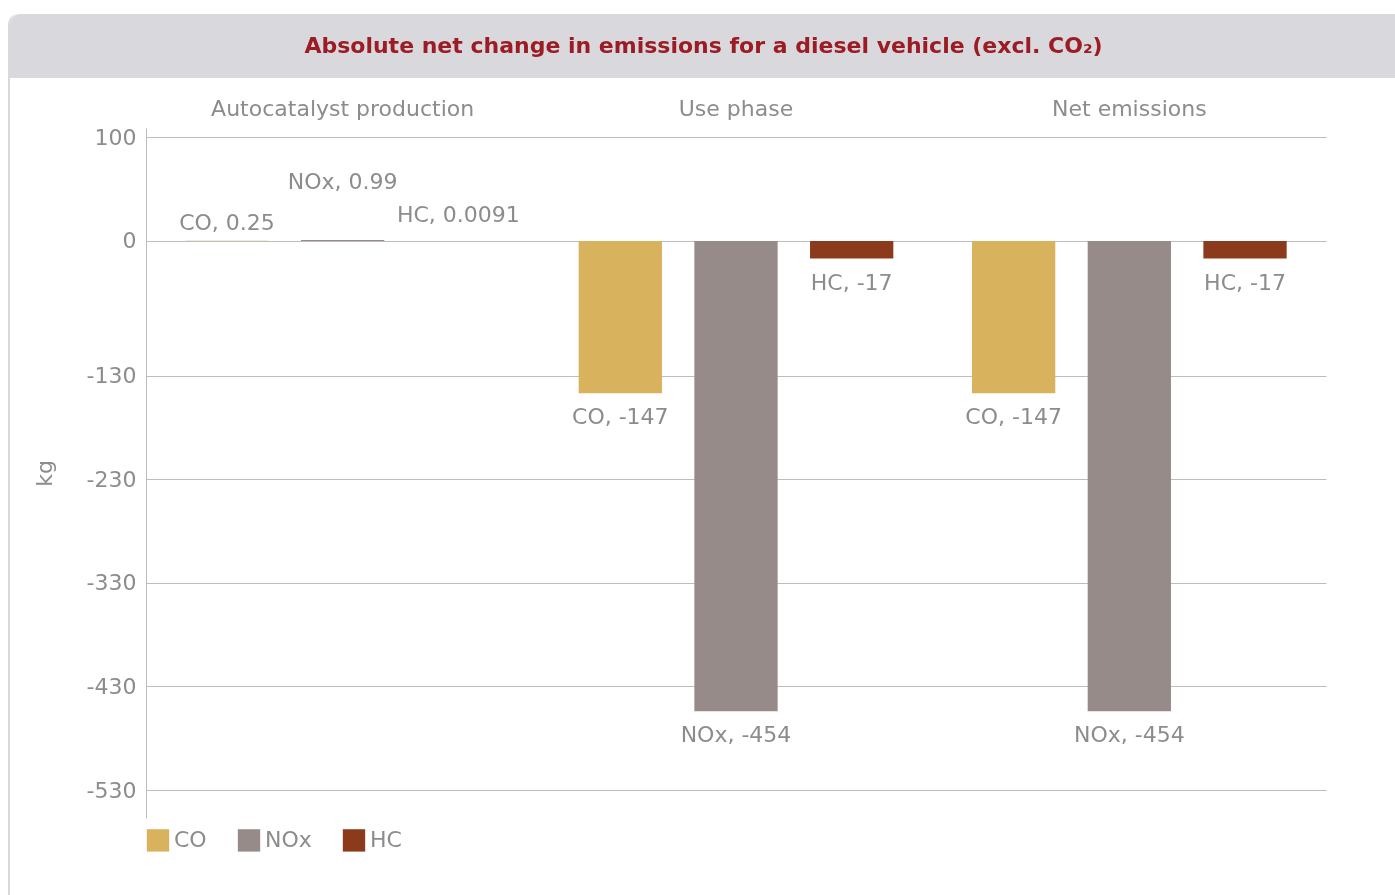 Image resolution: width=1395 pixels, height=895 pixels. I want to click on y-tick-label: -330, so click(111, 583).